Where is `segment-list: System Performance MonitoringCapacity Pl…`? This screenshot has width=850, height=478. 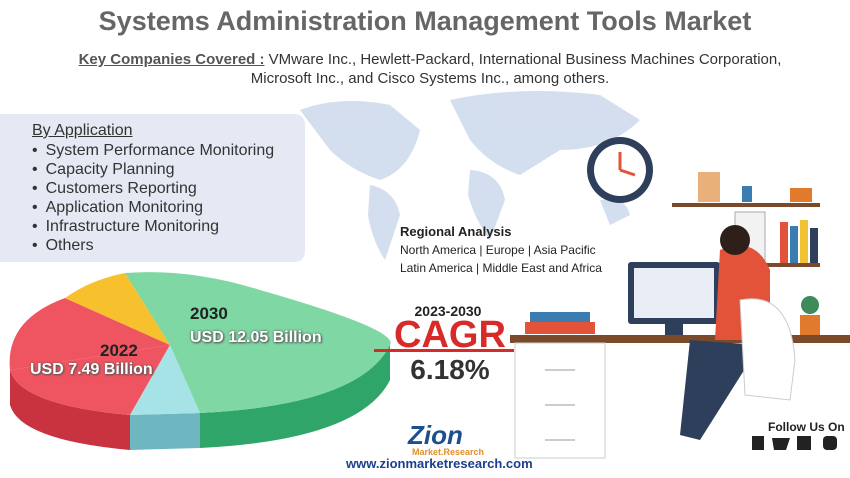 segment-list: System Performance MonitoringCapacity Pl… is located at coordinates (153, 198).